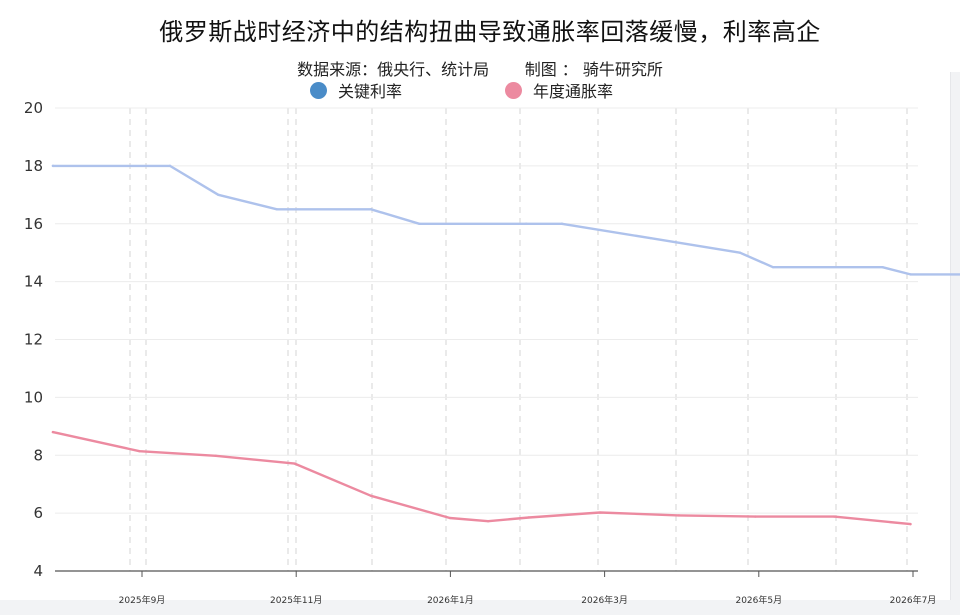 The width and height of the screenshot is (960, 615). I want to click on y-tick-label: 4, so click(38, 571).